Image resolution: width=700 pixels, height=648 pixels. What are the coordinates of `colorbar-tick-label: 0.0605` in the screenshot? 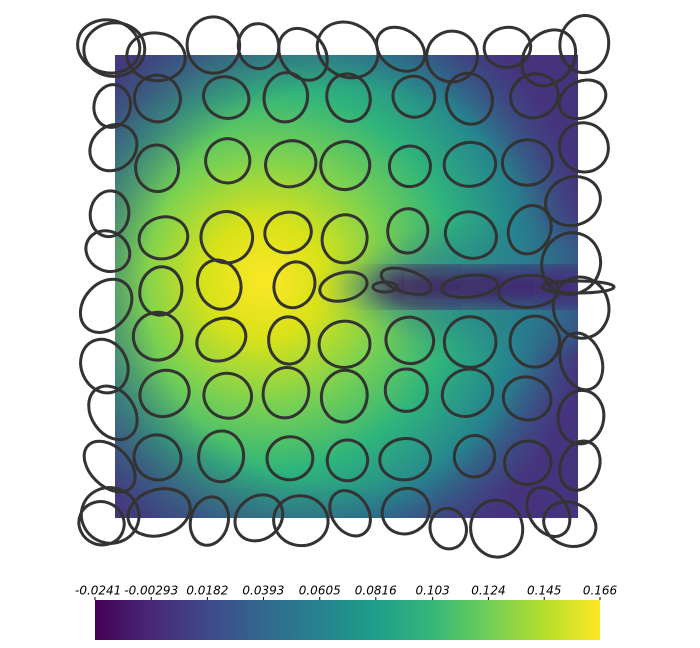 It's located at (320, 591).